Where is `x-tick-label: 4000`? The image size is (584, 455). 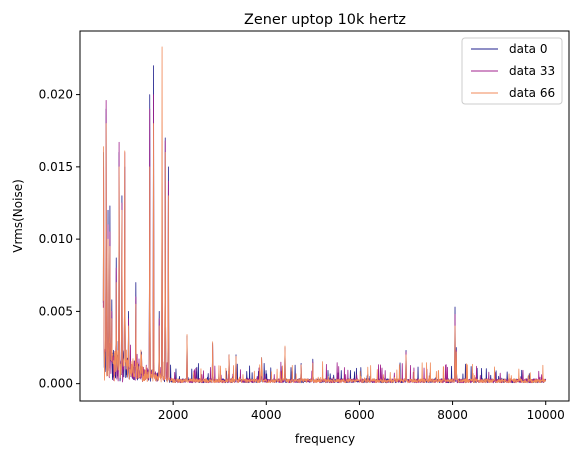 x-tick-label: 4000 is located at coordinates (266, 415).